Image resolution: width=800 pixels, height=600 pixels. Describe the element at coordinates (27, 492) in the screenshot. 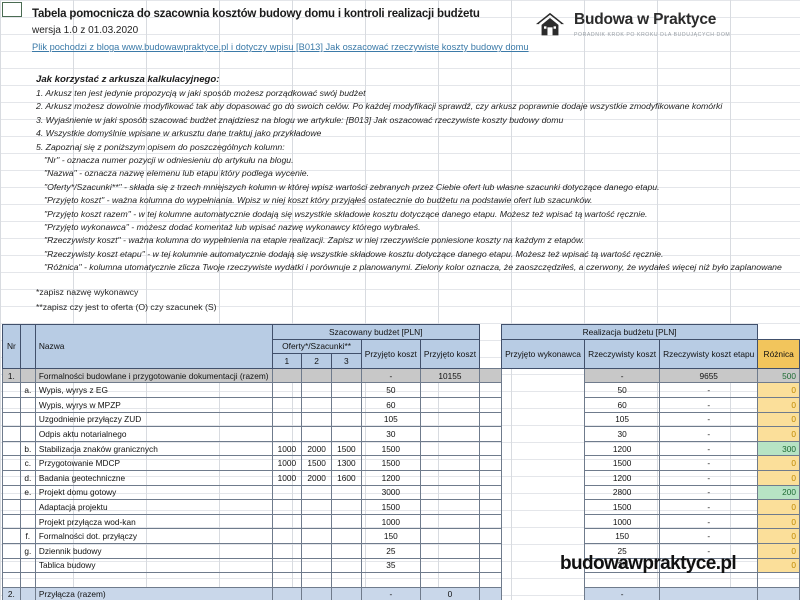

I see `cell-letter: e.` at that location.